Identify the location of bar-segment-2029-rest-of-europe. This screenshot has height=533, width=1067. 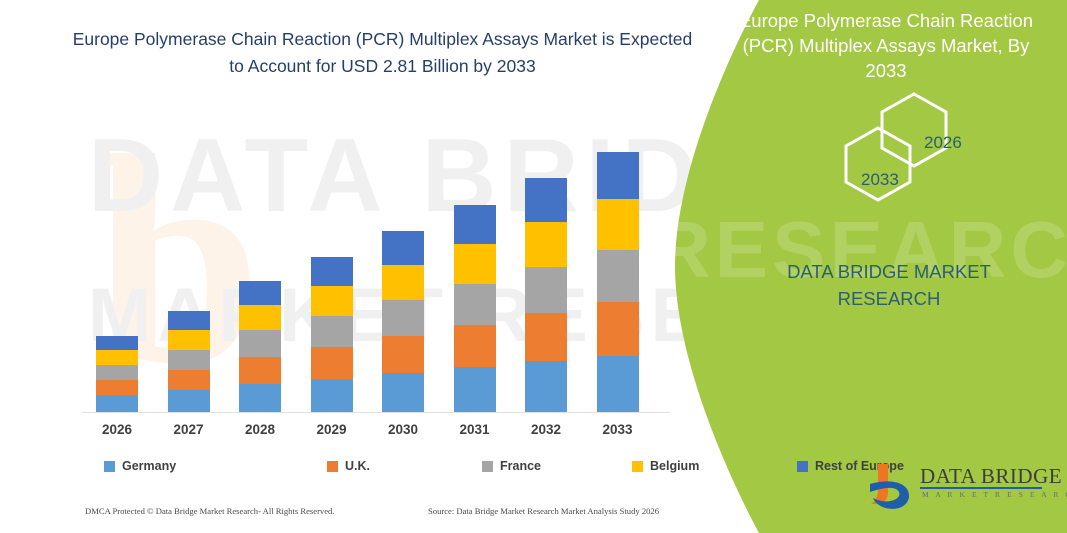
(331, 272).